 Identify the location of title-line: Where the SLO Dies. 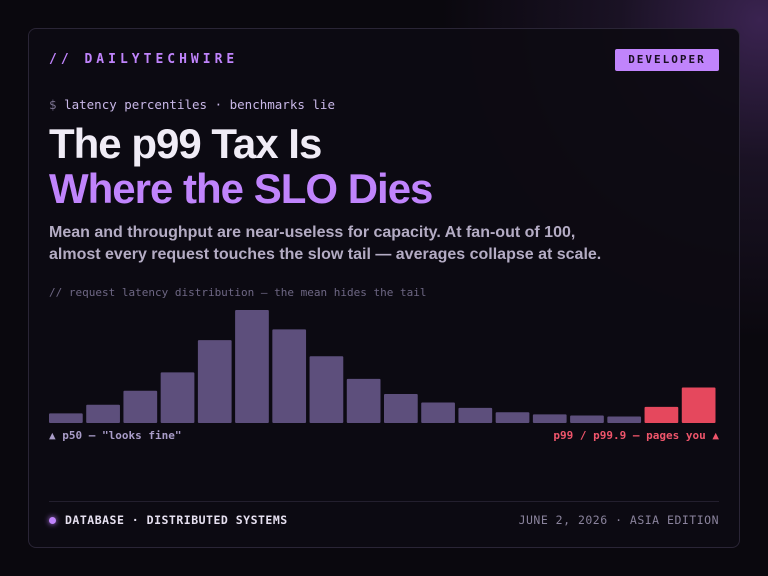
(241, 188).